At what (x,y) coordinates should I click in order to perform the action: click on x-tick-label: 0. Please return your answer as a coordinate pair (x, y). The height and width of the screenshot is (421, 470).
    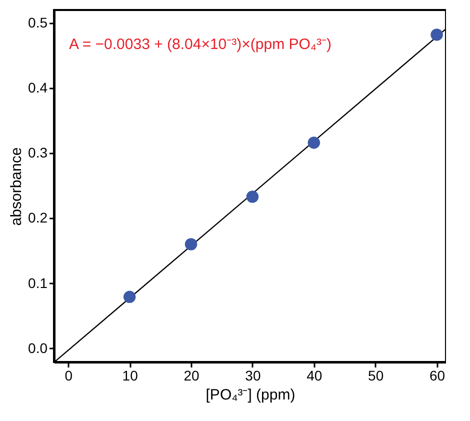
    Looking at the image, I should click on (68, 376).